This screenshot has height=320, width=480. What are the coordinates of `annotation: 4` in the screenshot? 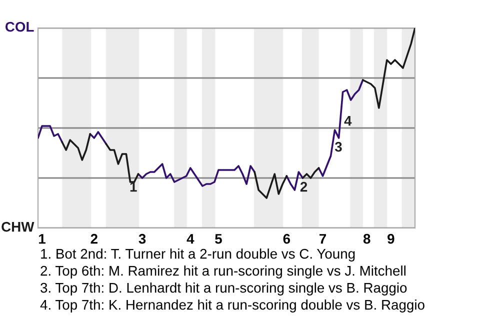 It's located at (348, 121).